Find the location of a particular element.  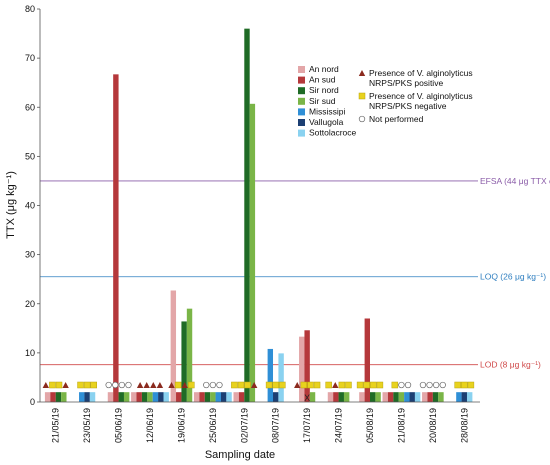

reference-line-label-0: EFSA (44 μg TTX eq kg⁻¹) is located at coordinates (515, 181).